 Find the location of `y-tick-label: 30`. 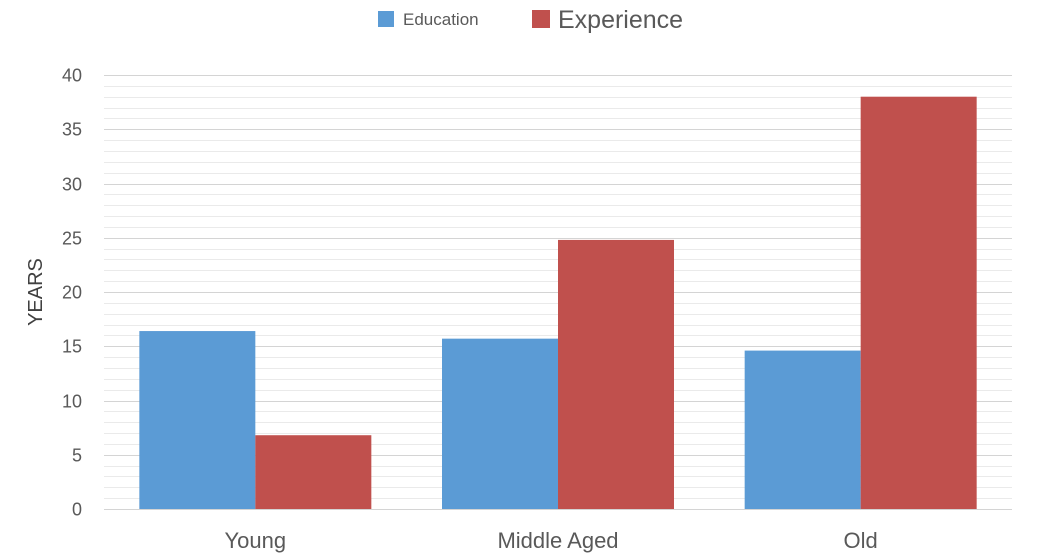

y-tick-label: 30 is located at coordinates (72, 185).